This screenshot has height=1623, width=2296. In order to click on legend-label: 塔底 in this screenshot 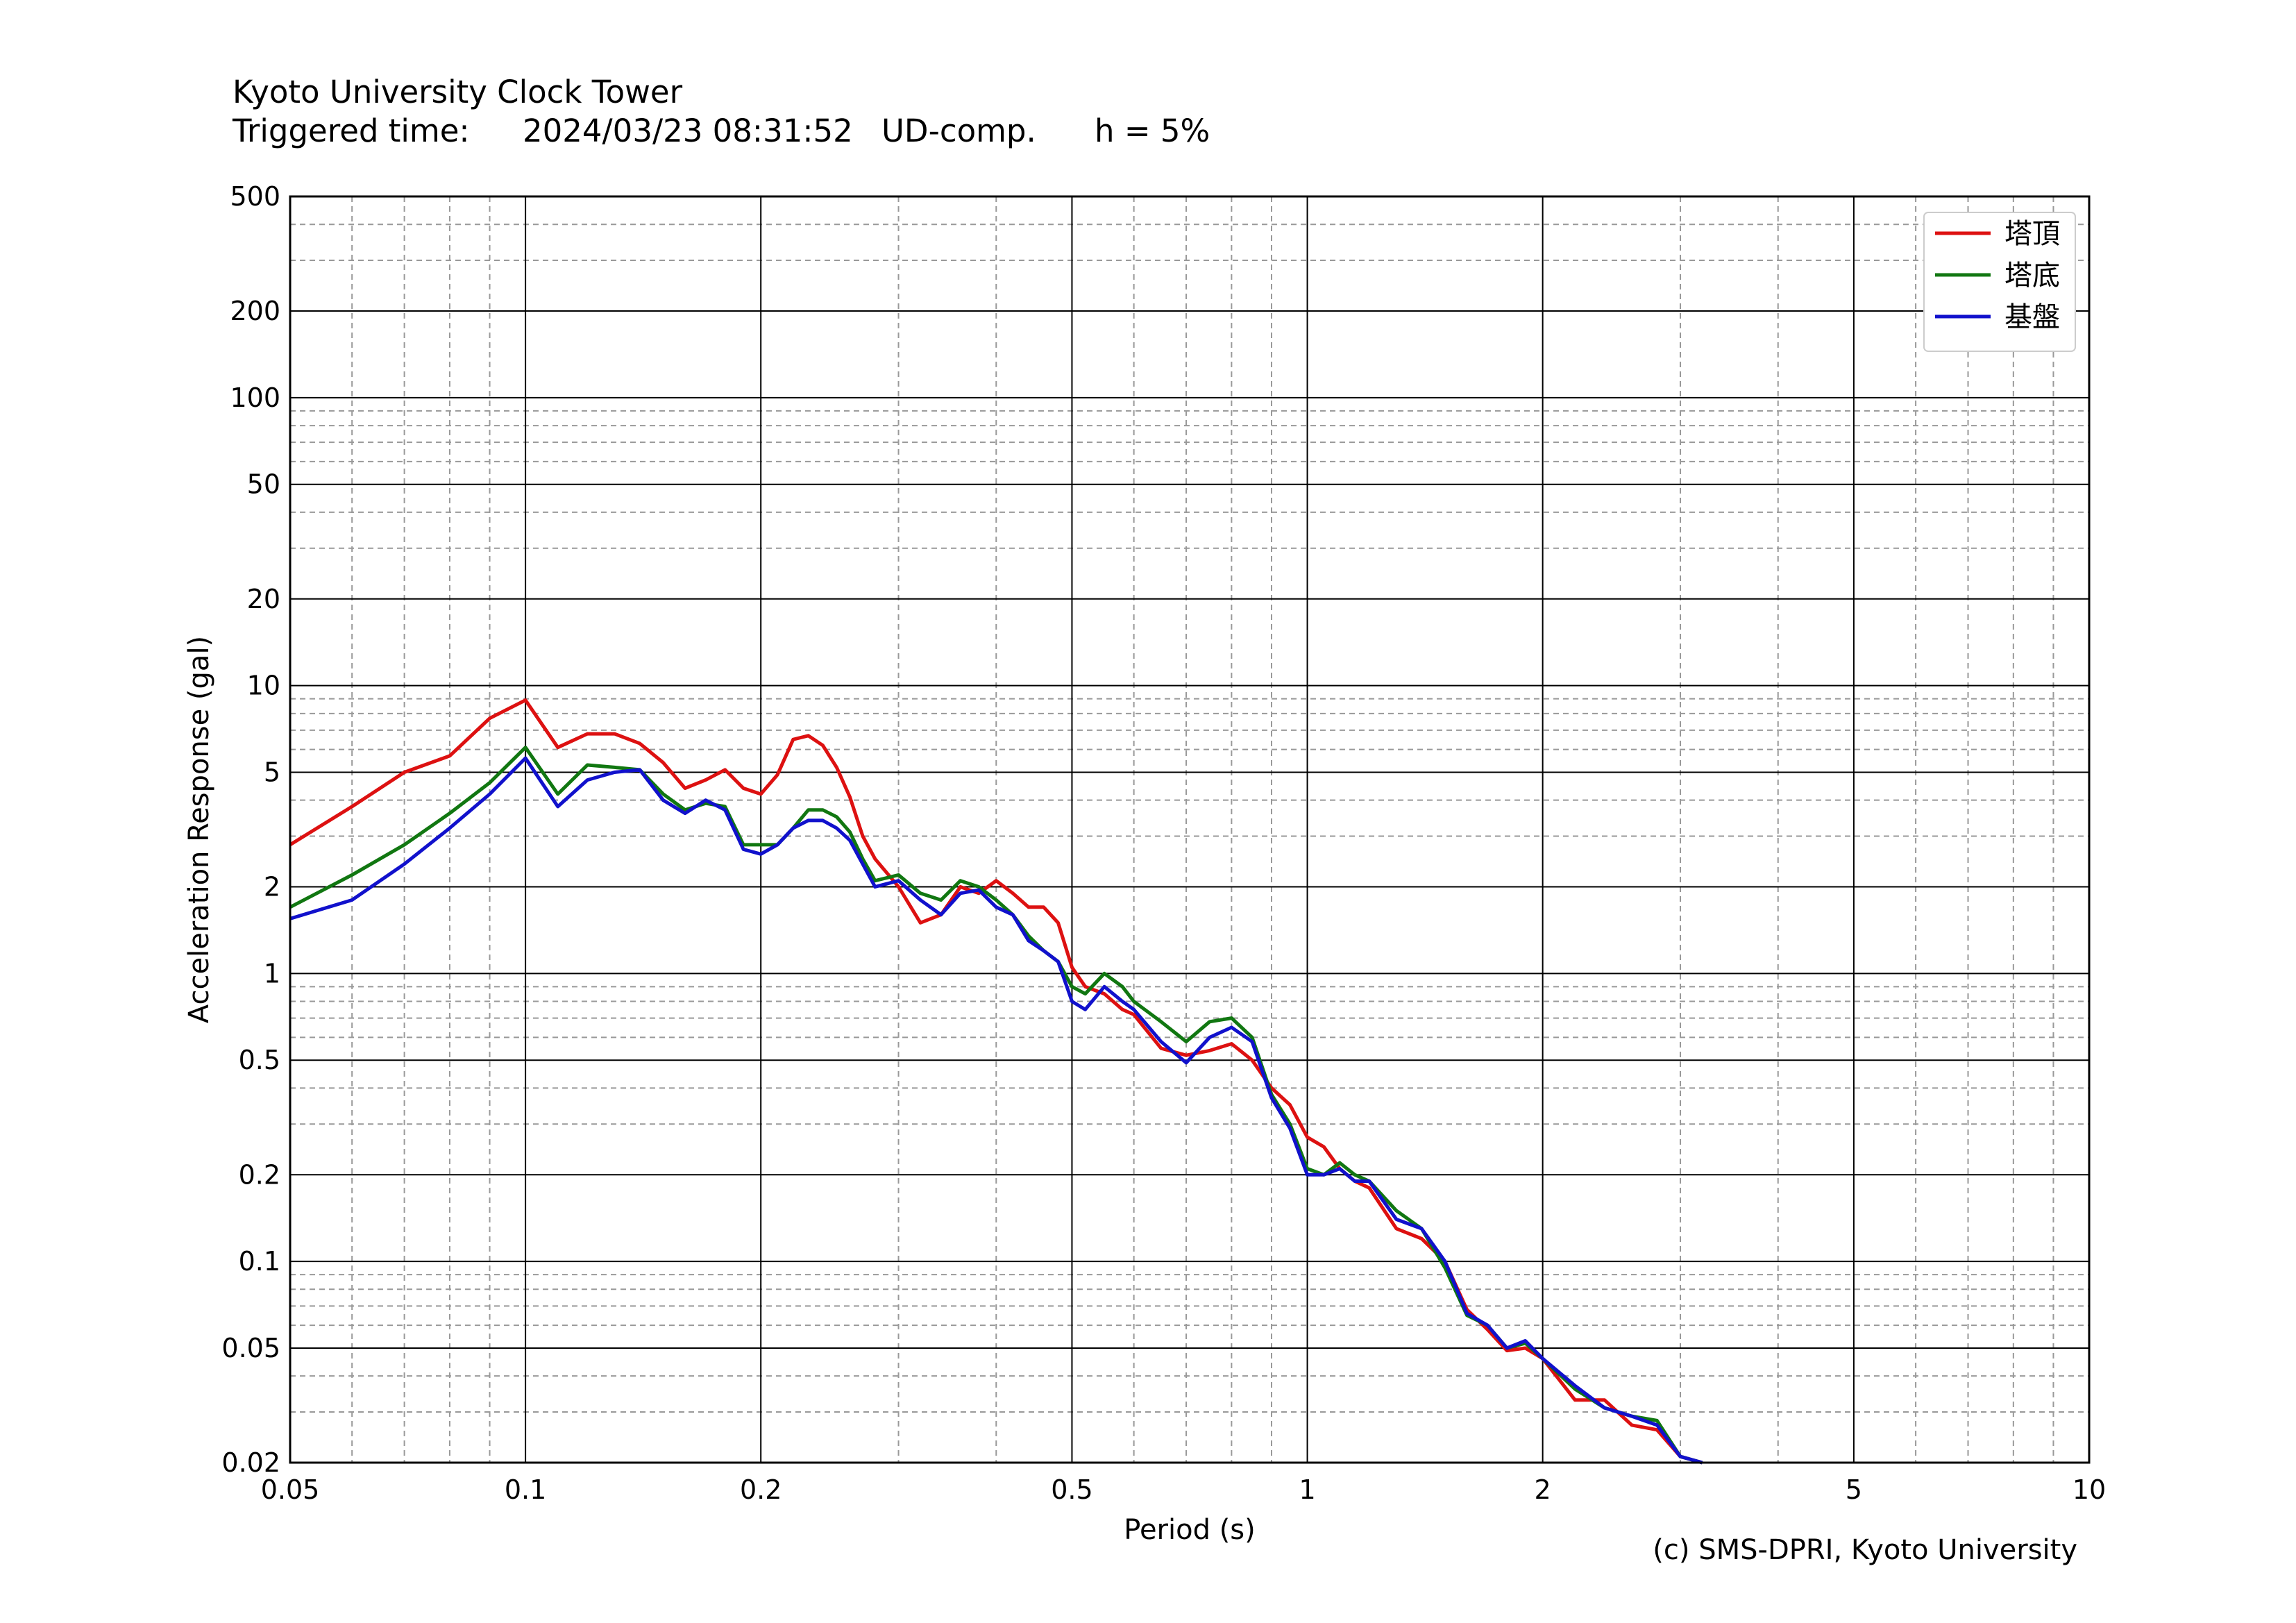, I will do `click(2032, 276)`.